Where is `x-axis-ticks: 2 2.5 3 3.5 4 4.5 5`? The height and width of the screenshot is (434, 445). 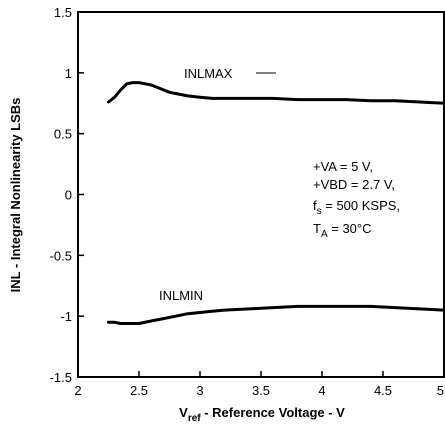 x-axis-ticks: 2 2.5 3 3.5 4 4.5 5 is located at coordinates (259, 384).